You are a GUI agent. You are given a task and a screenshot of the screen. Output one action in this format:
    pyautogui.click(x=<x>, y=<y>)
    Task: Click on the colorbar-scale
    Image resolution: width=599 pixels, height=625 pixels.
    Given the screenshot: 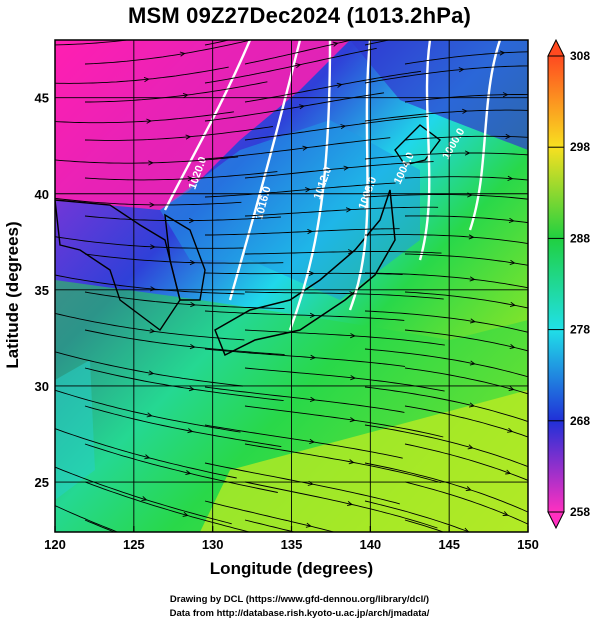 What is the action you would take?
    pyautogui.click(x=556, y=284)
    